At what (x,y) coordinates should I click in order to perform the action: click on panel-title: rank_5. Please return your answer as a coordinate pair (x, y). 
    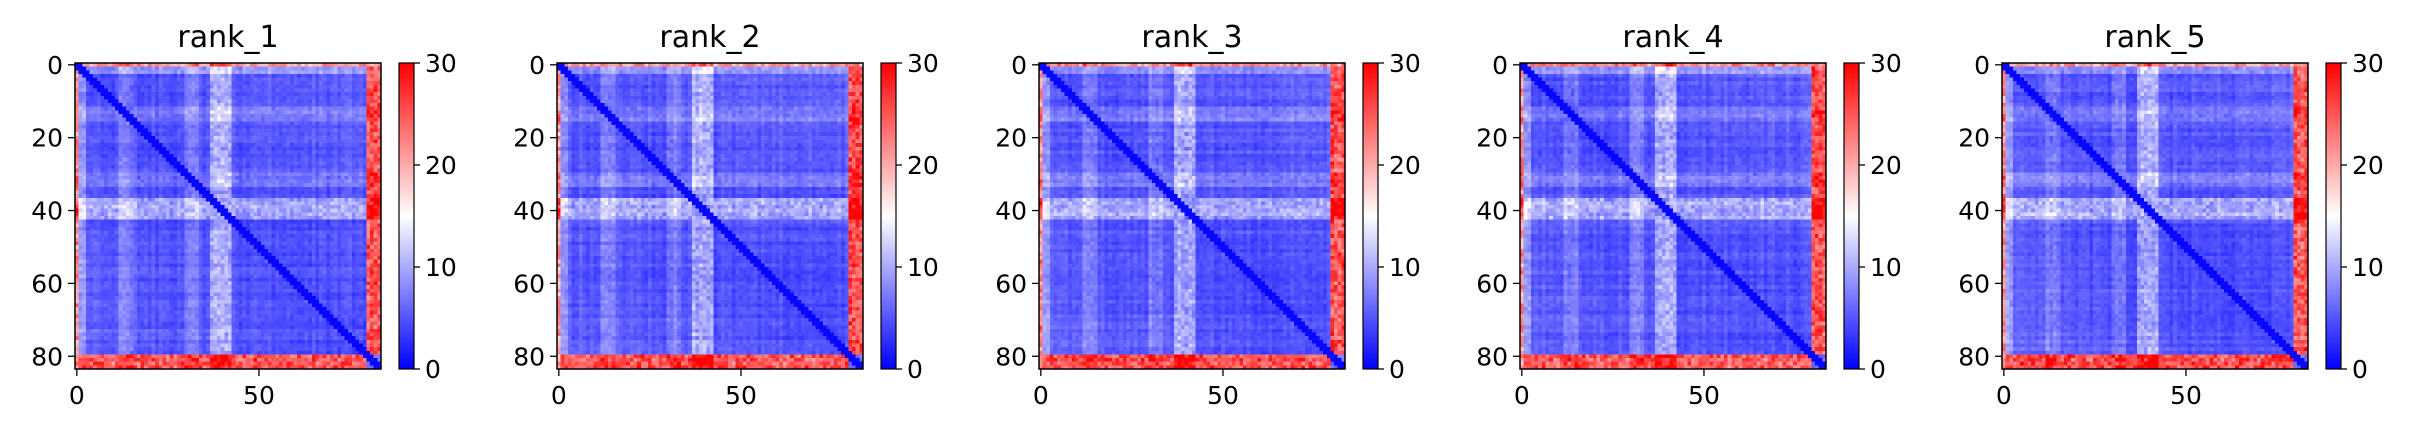
    Looking at the image, I should click on (2154, 37).